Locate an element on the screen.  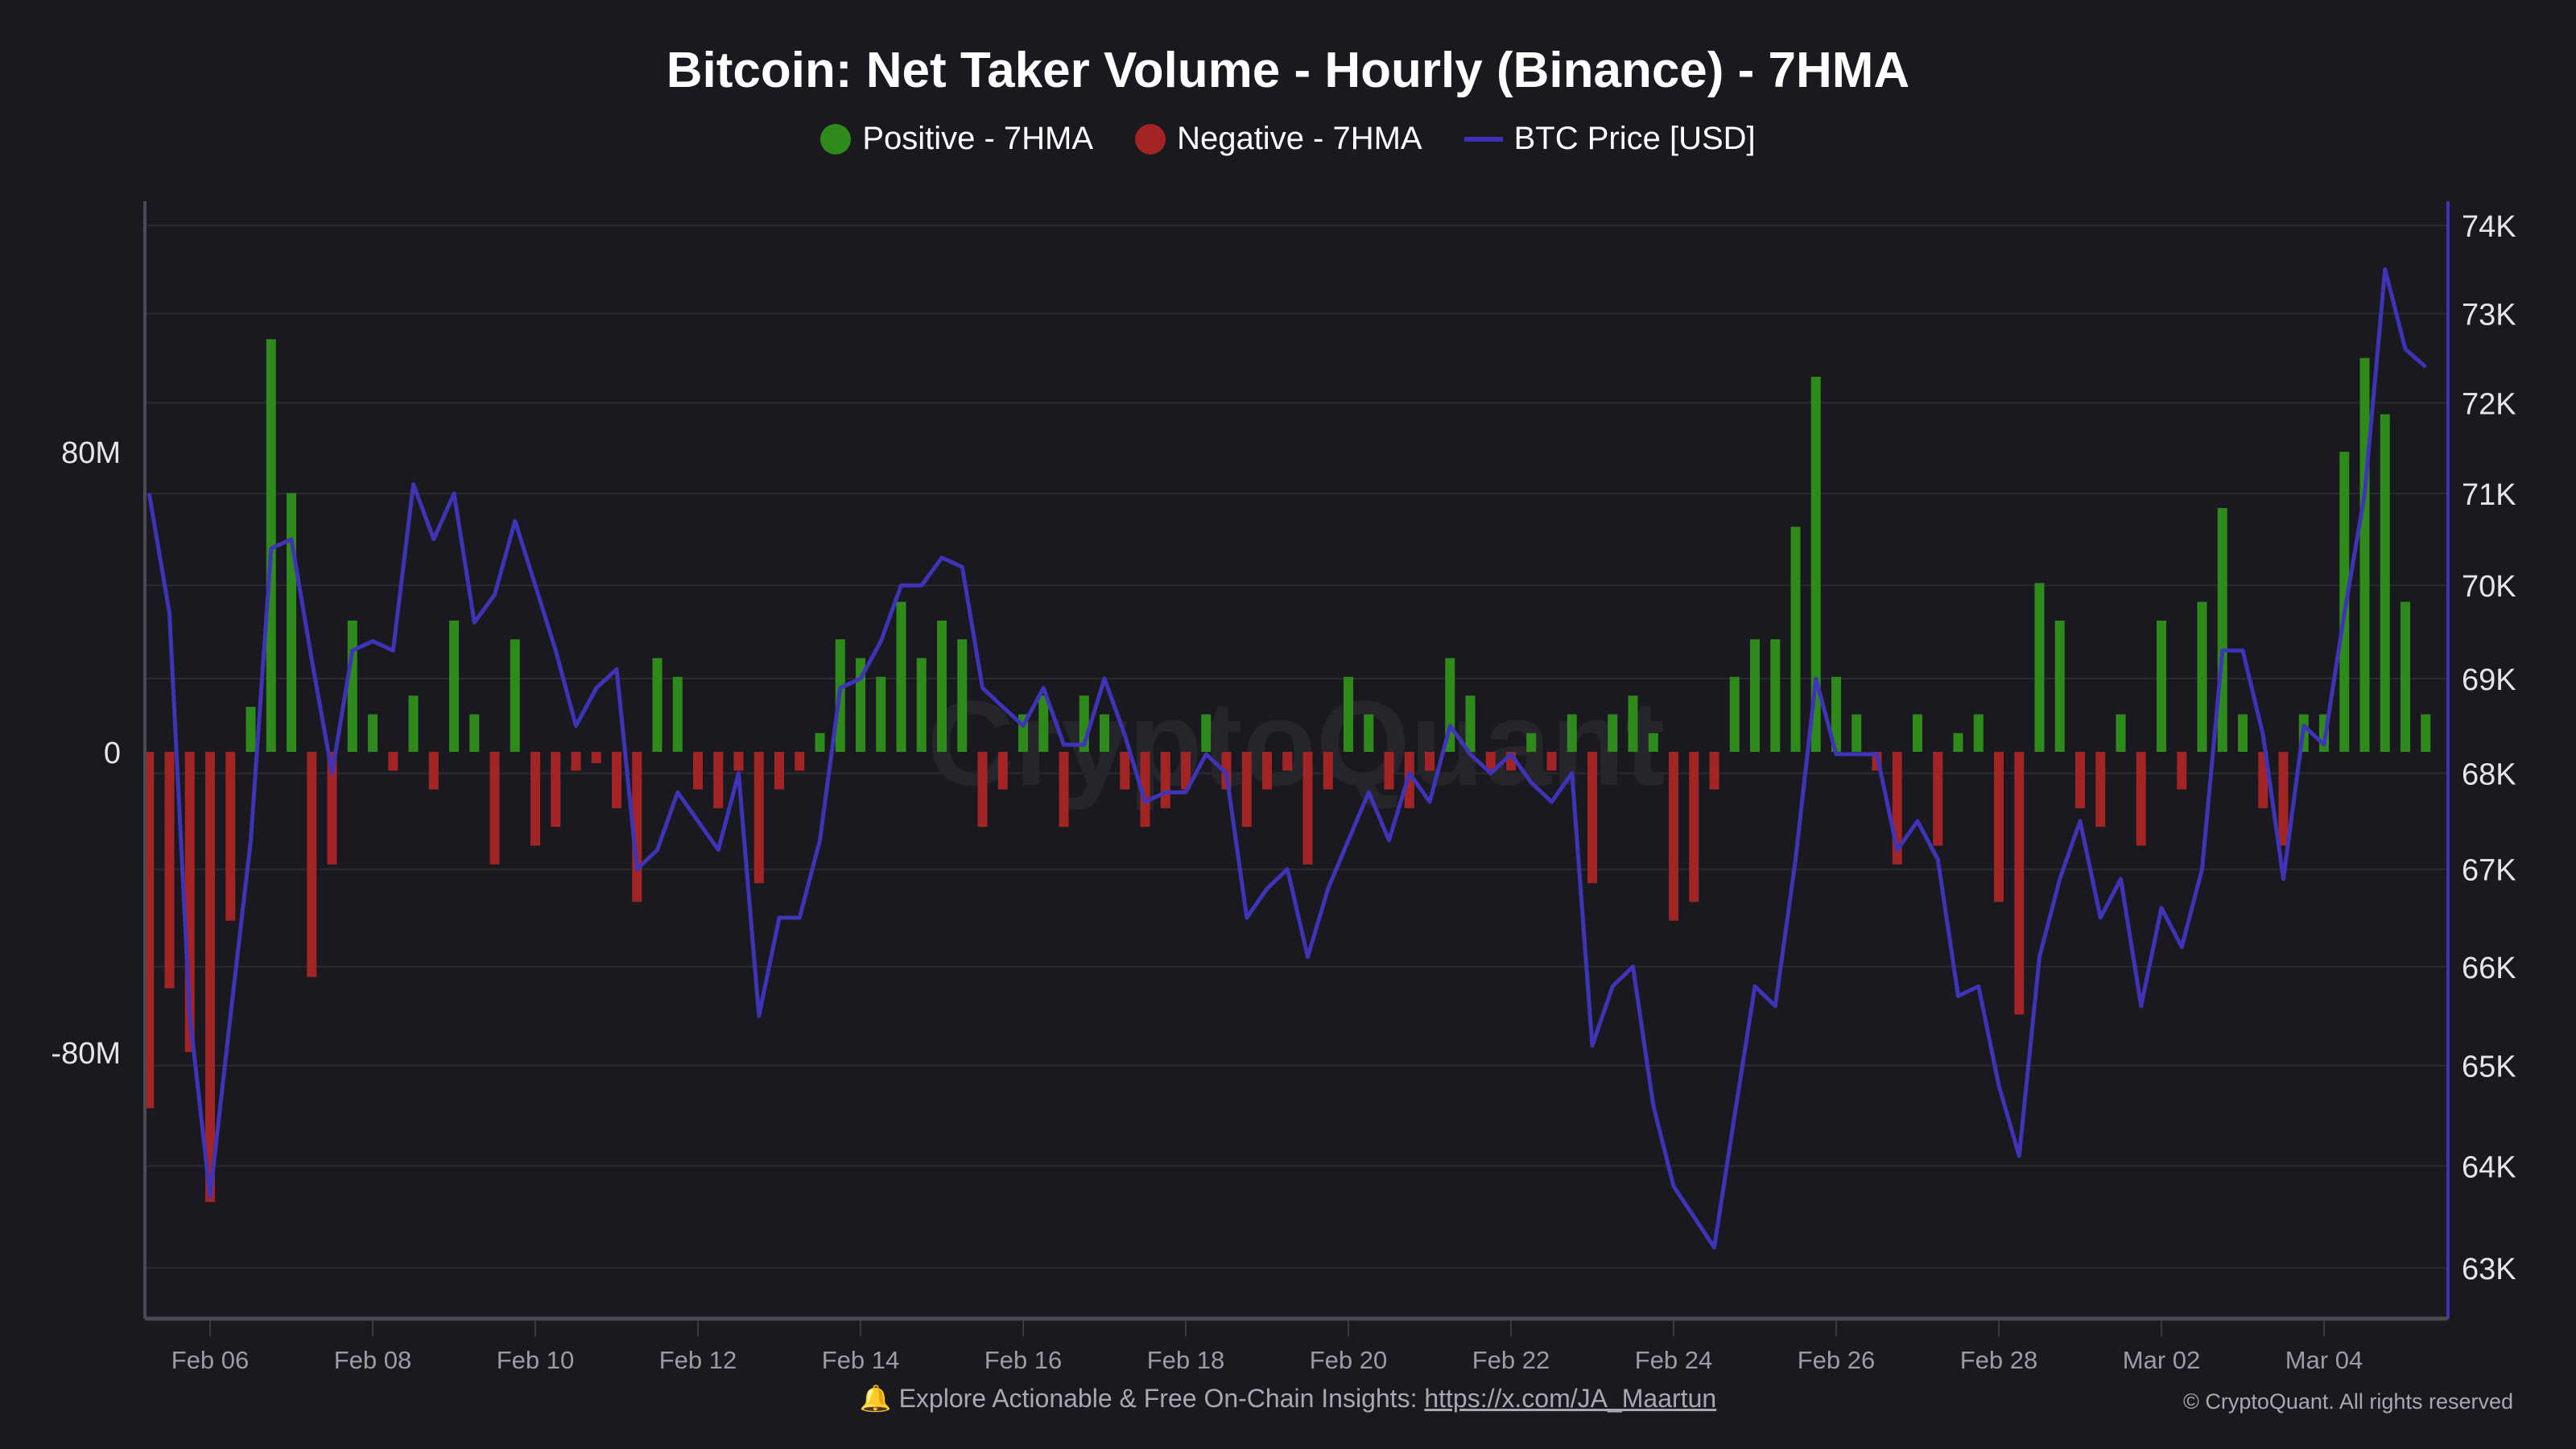
right-tick-label: 66K is located at coordinates (2489, 968).